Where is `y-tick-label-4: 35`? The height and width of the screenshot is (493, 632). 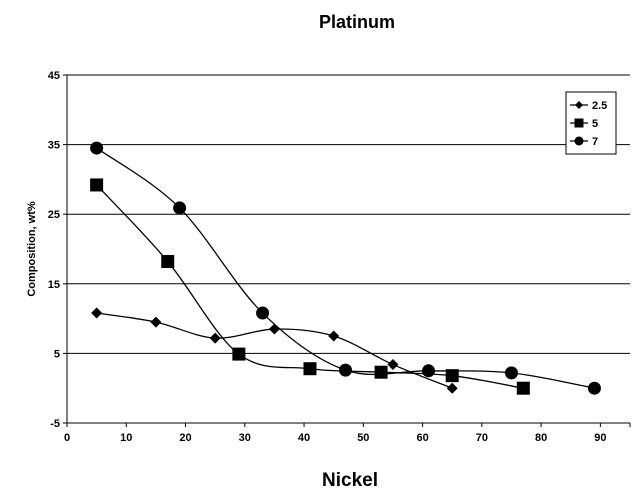
y-tick-label-4: 35 is located at coordinates (54, 146).